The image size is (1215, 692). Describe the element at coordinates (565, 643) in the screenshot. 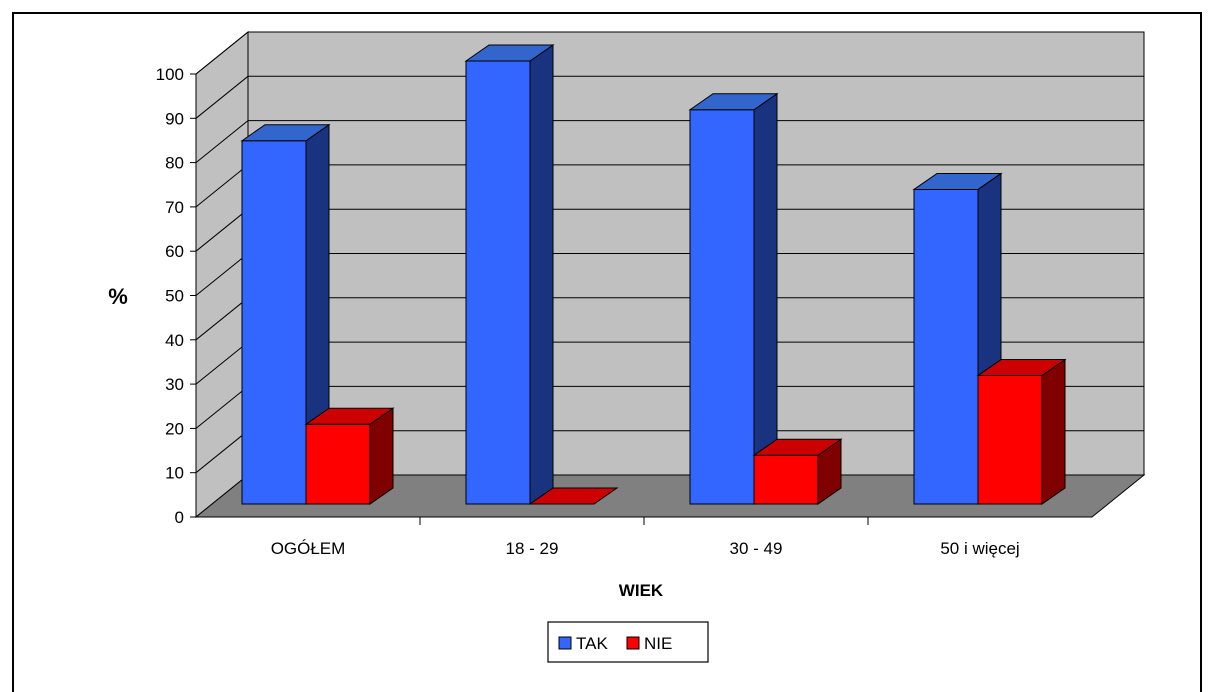

I see `legend-swatch-tak` at that location.